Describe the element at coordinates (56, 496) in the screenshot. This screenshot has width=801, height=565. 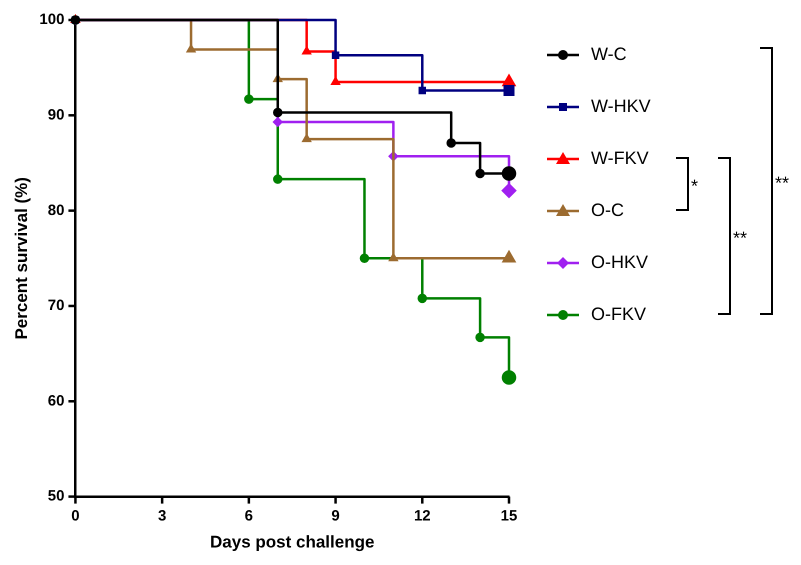
I see `y-tick-label: 50` at that location.